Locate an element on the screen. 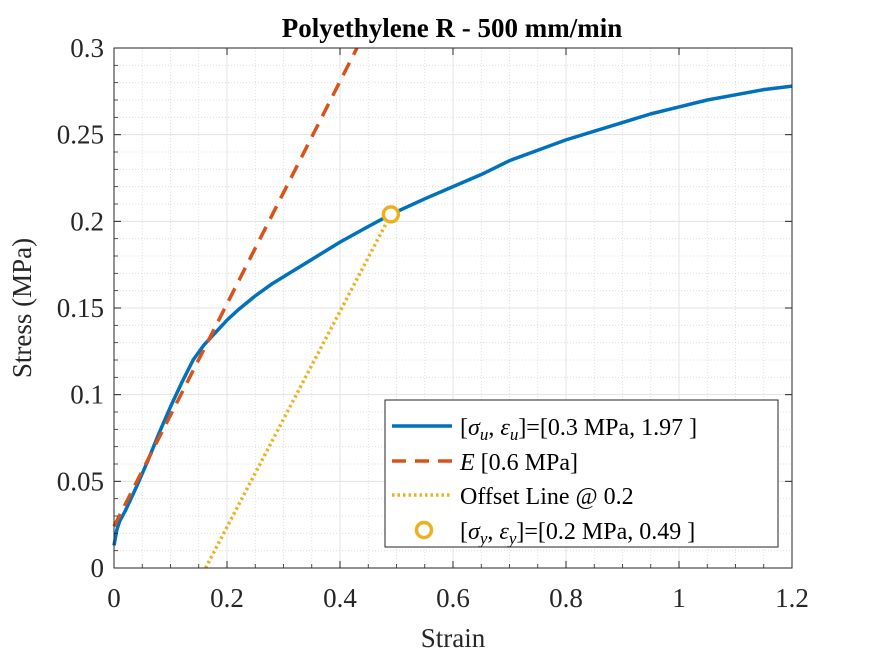 The width and height of the screenshot is (875, 656). y-tick-label: 0.25 is located at coordinates (80, 135).